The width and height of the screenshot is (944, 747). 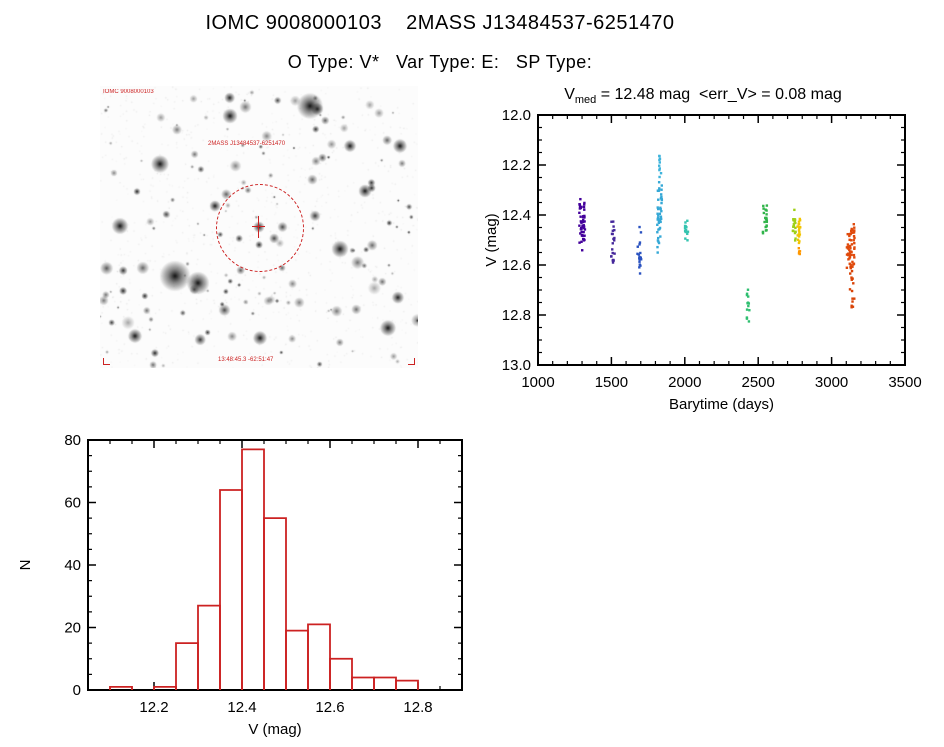 I want to click on page-title: IOMC 9008000103 2MASS J13484537-6251470, so click(x=440, y=23).